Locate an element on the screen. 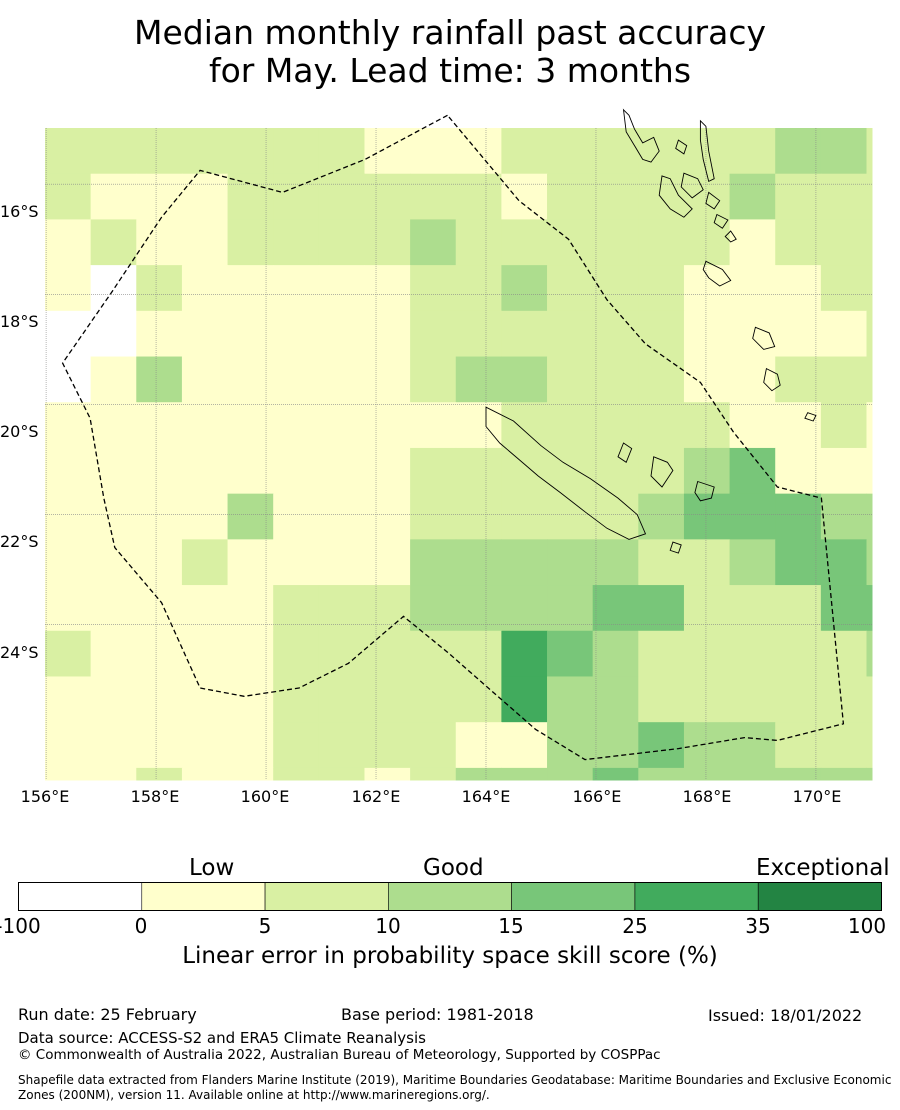 This screenshot has height=1110, width=900. lon-label-156e: 156°E is located at coordinates (45, 796).